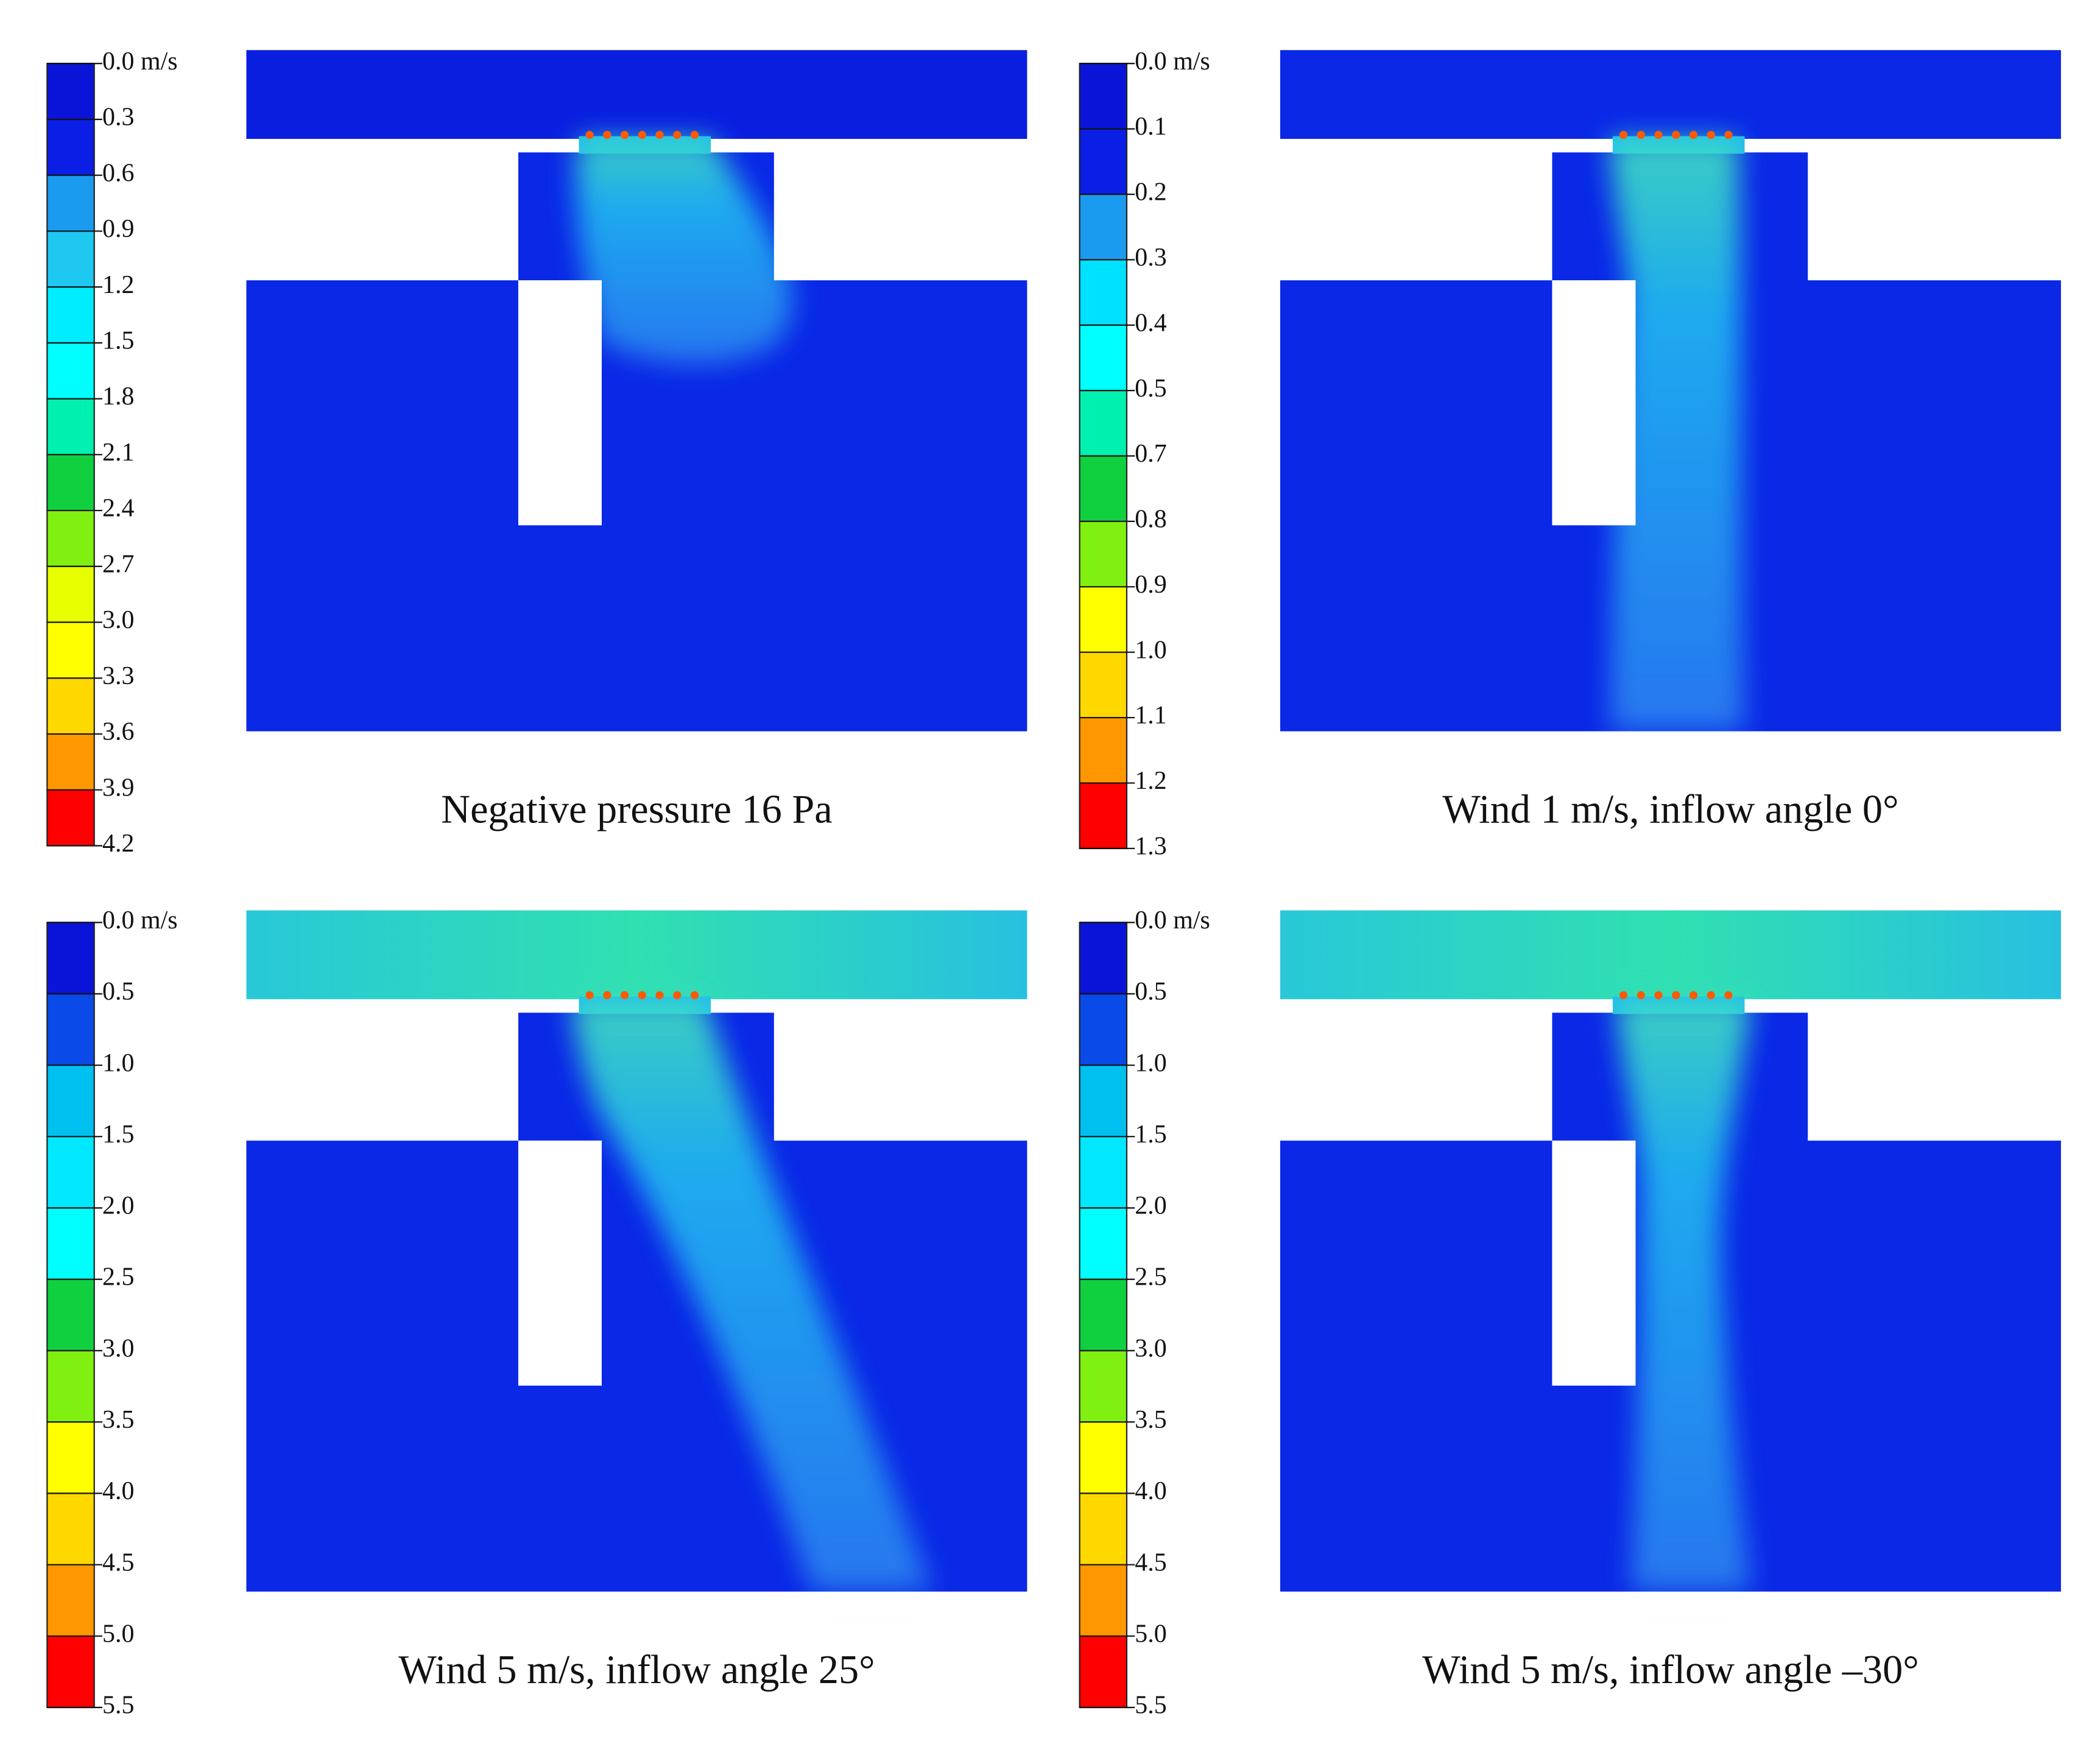 The height and width of the screenshot is (1744, 2100). Describe the element at coordinates (1151, 716) in the screenshot. I see `colorbar-label: 1.1` at that location.